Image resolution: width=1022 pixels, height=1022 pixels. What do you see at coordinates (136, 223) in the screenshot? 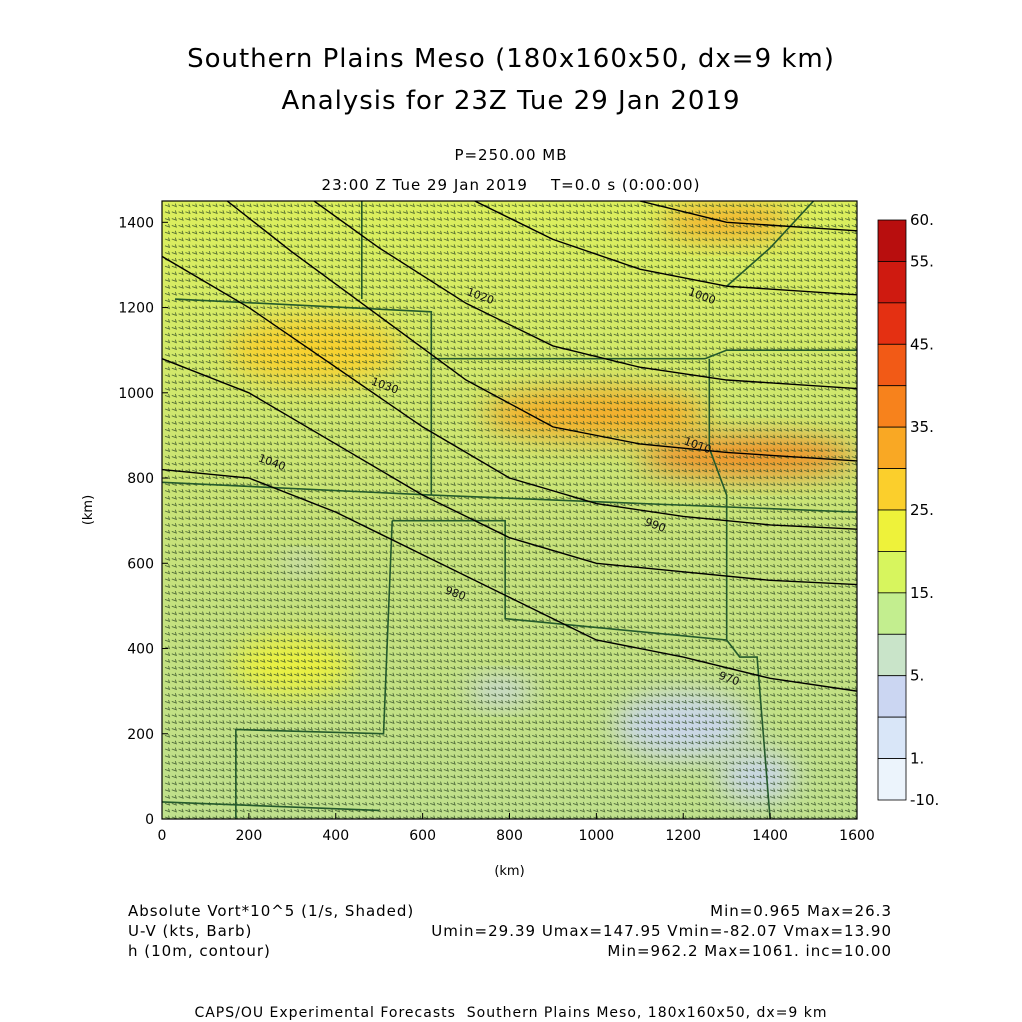
I see `y-tick-label: 1400` at bounding box center [136, 223].